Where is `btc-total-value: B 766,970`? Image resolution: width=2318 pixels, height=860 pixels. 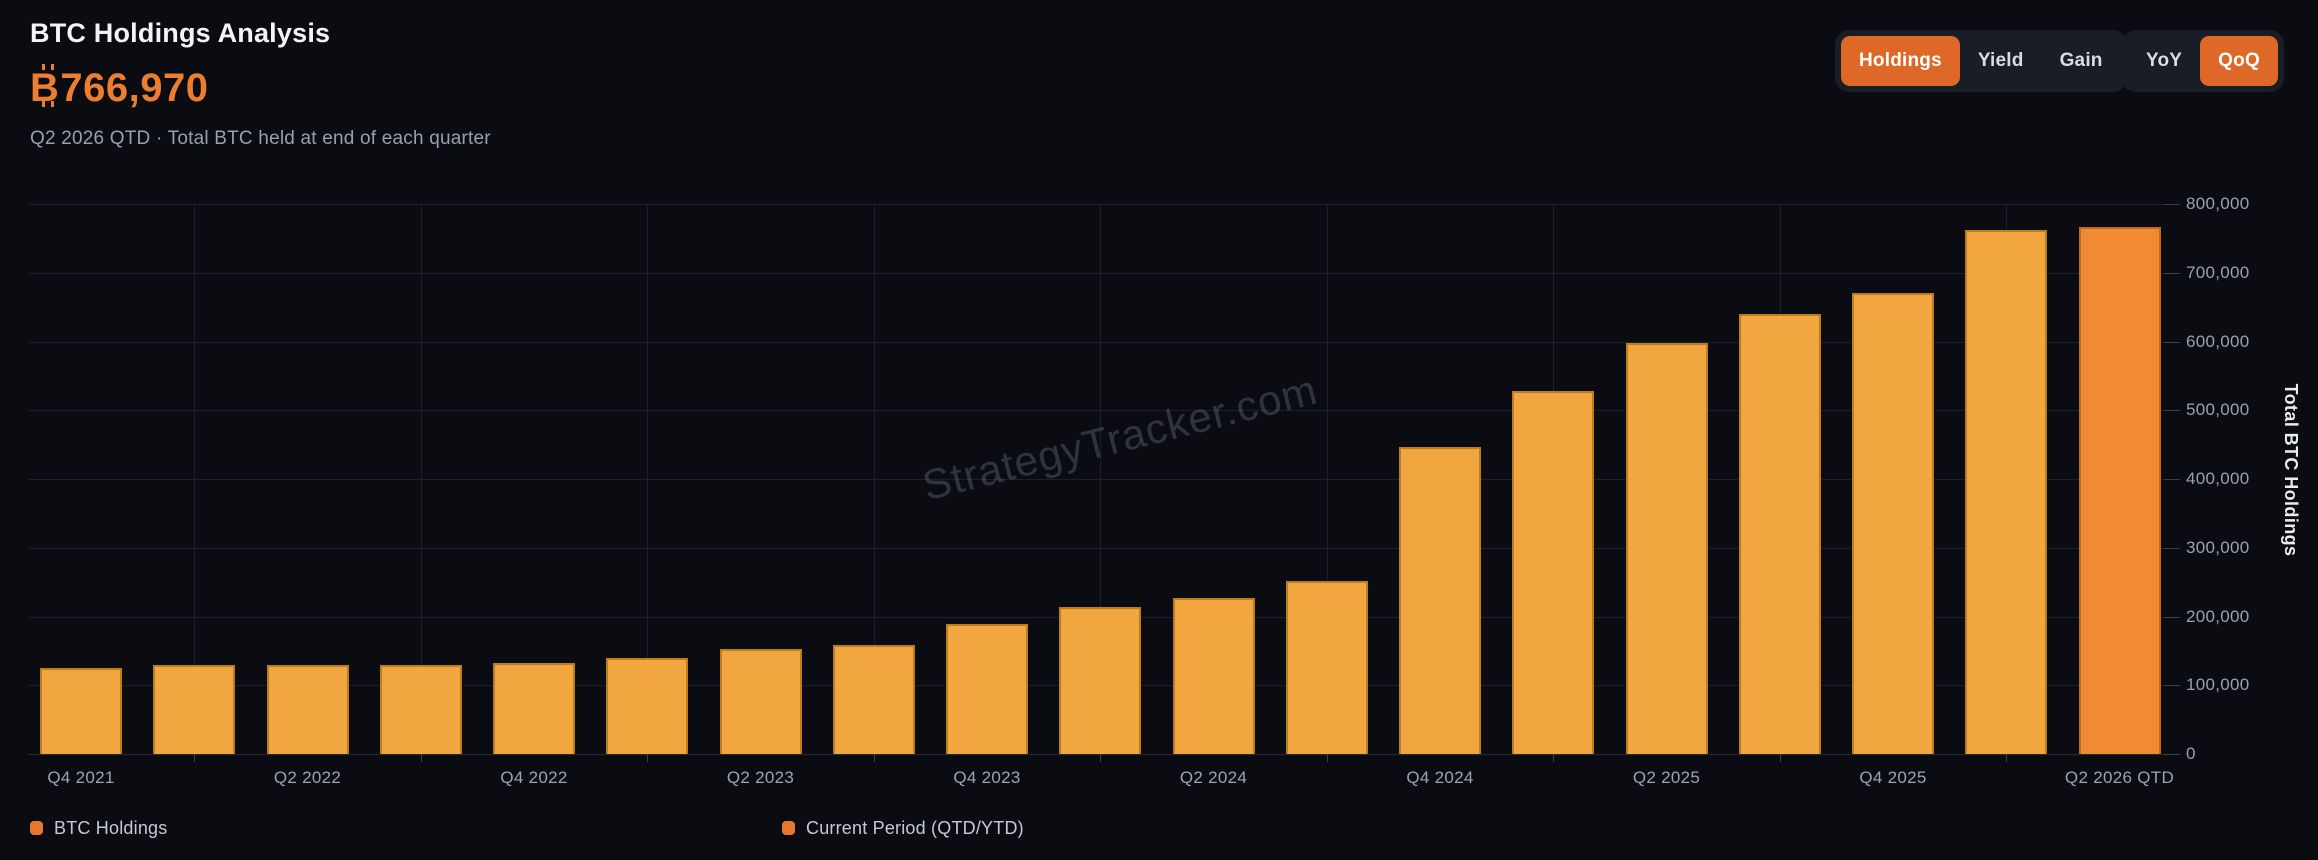 btc-total-value: B 766,970 is located at coordinates (119, 87).